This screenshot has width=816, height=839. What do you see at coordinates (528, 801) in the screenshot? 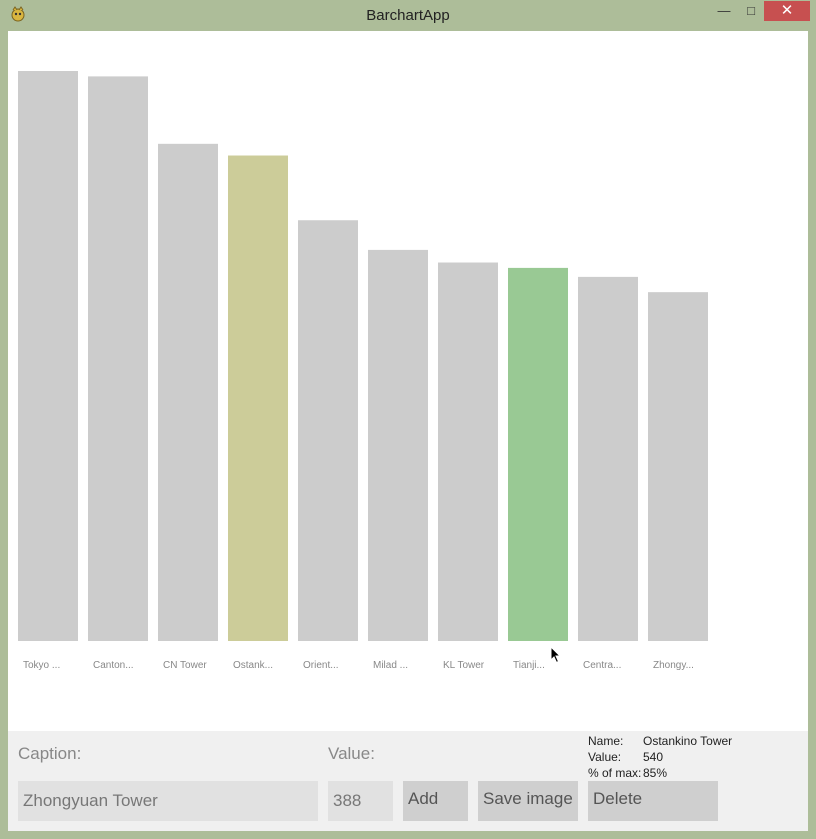
I see `save-image-button: Save image` at bounding box center [528, 801].